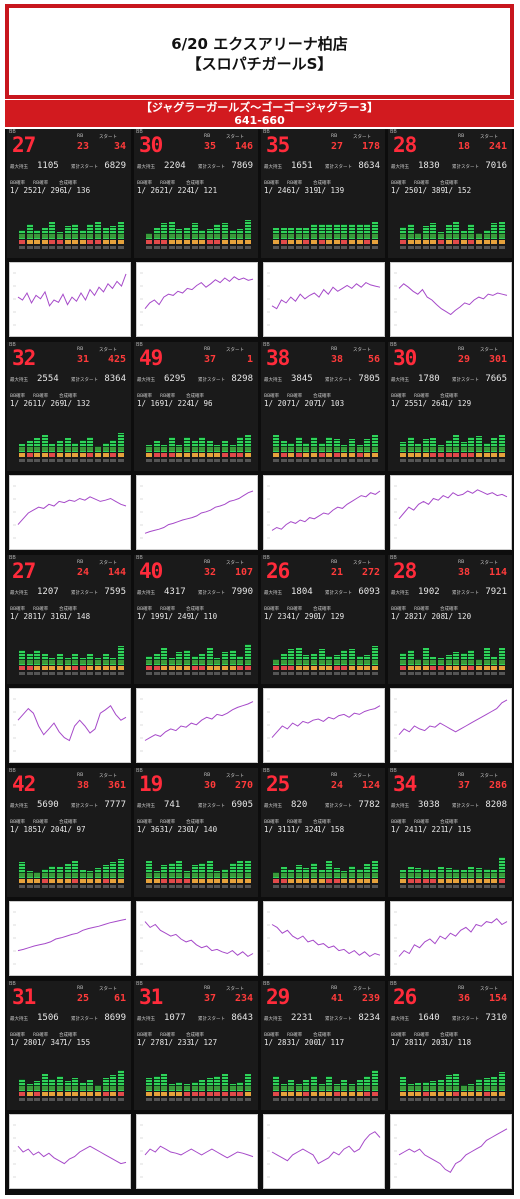 The image size is (520, 1199). I want to click on bb-count: 35, so click(278, 145).